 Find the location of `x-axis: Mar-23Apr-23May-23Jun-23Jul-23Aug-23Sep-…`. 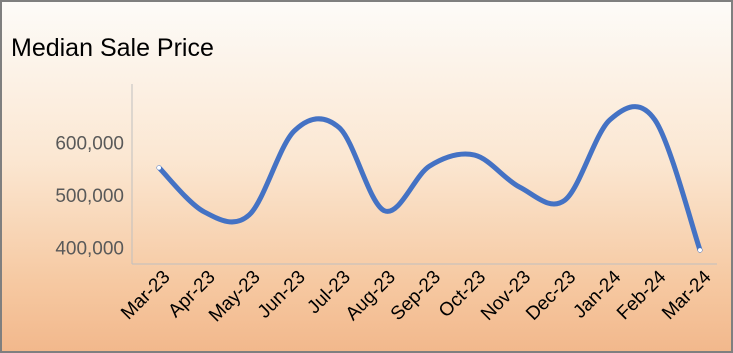

x-axis: Mar-23Apr-23May-23Jun-23Jul-23Aug-23Sep-… is located at coordinates (417, 295).